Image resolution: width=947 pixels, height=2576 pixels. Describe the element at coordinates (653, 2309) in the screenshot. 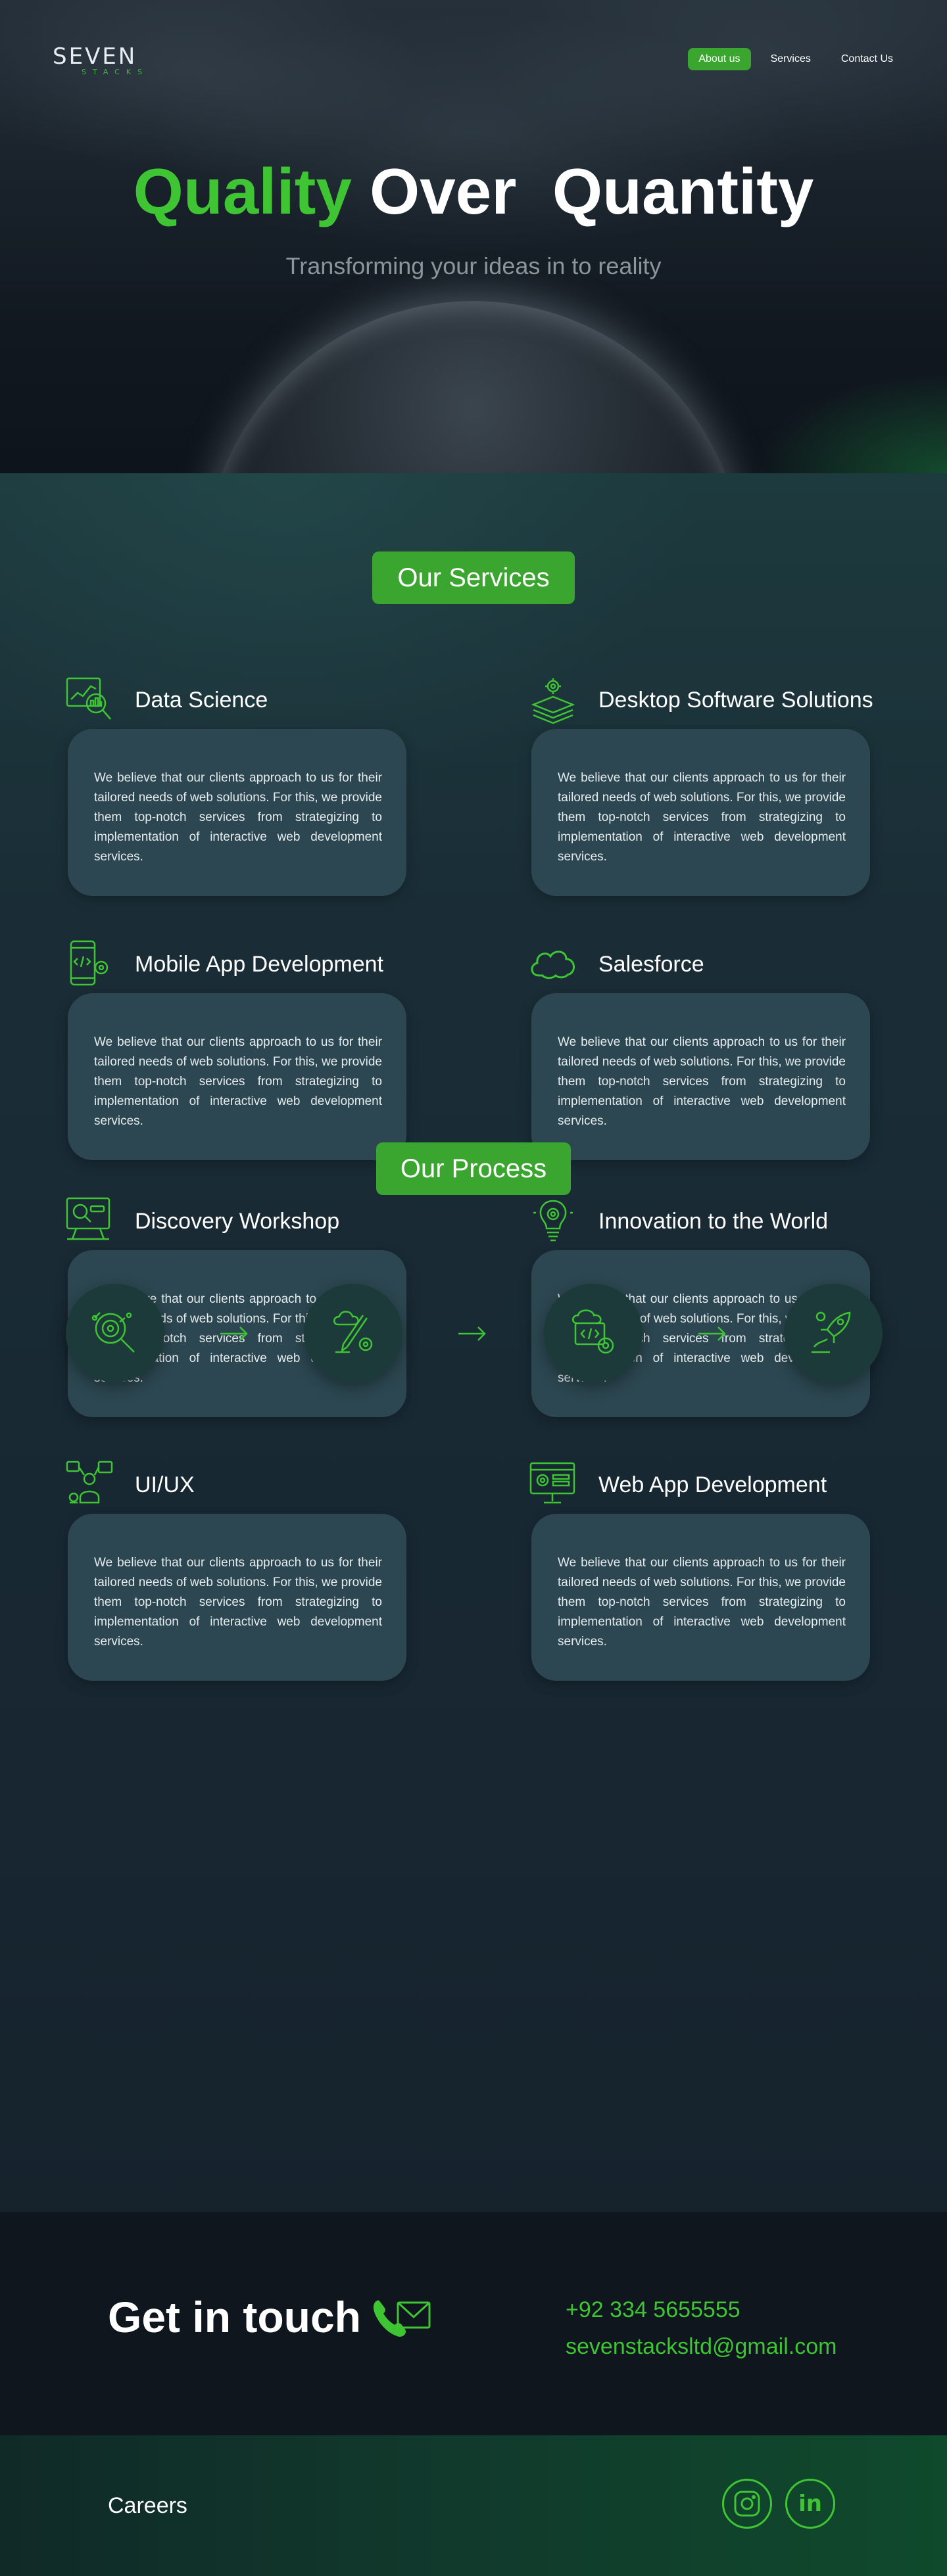

I see `contact-phone: +92 334 5655555` at that location.